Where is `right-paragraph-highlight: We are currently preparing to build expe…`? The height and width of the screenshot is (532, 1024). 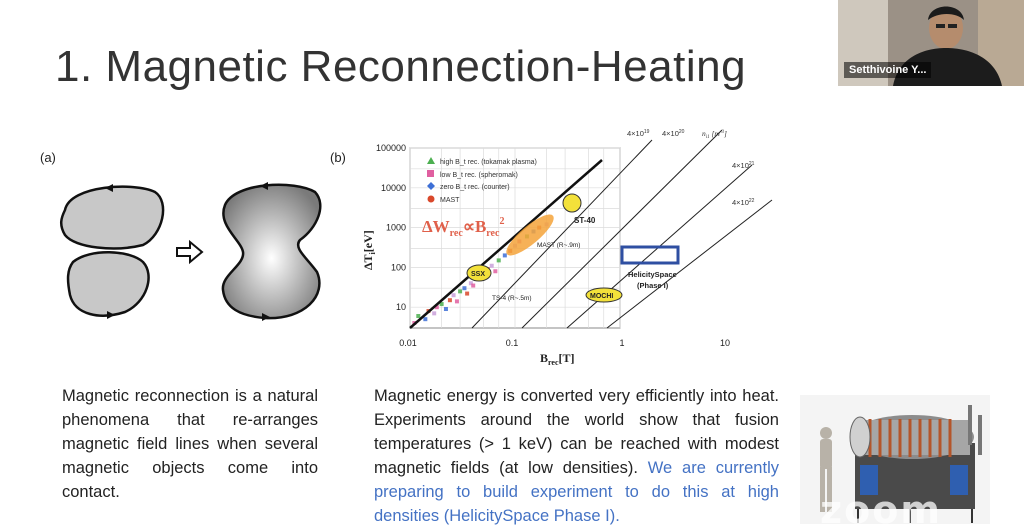 right-paragraph-highlight: We are currently preparing to build expe… is located at coordinates (576, 492).